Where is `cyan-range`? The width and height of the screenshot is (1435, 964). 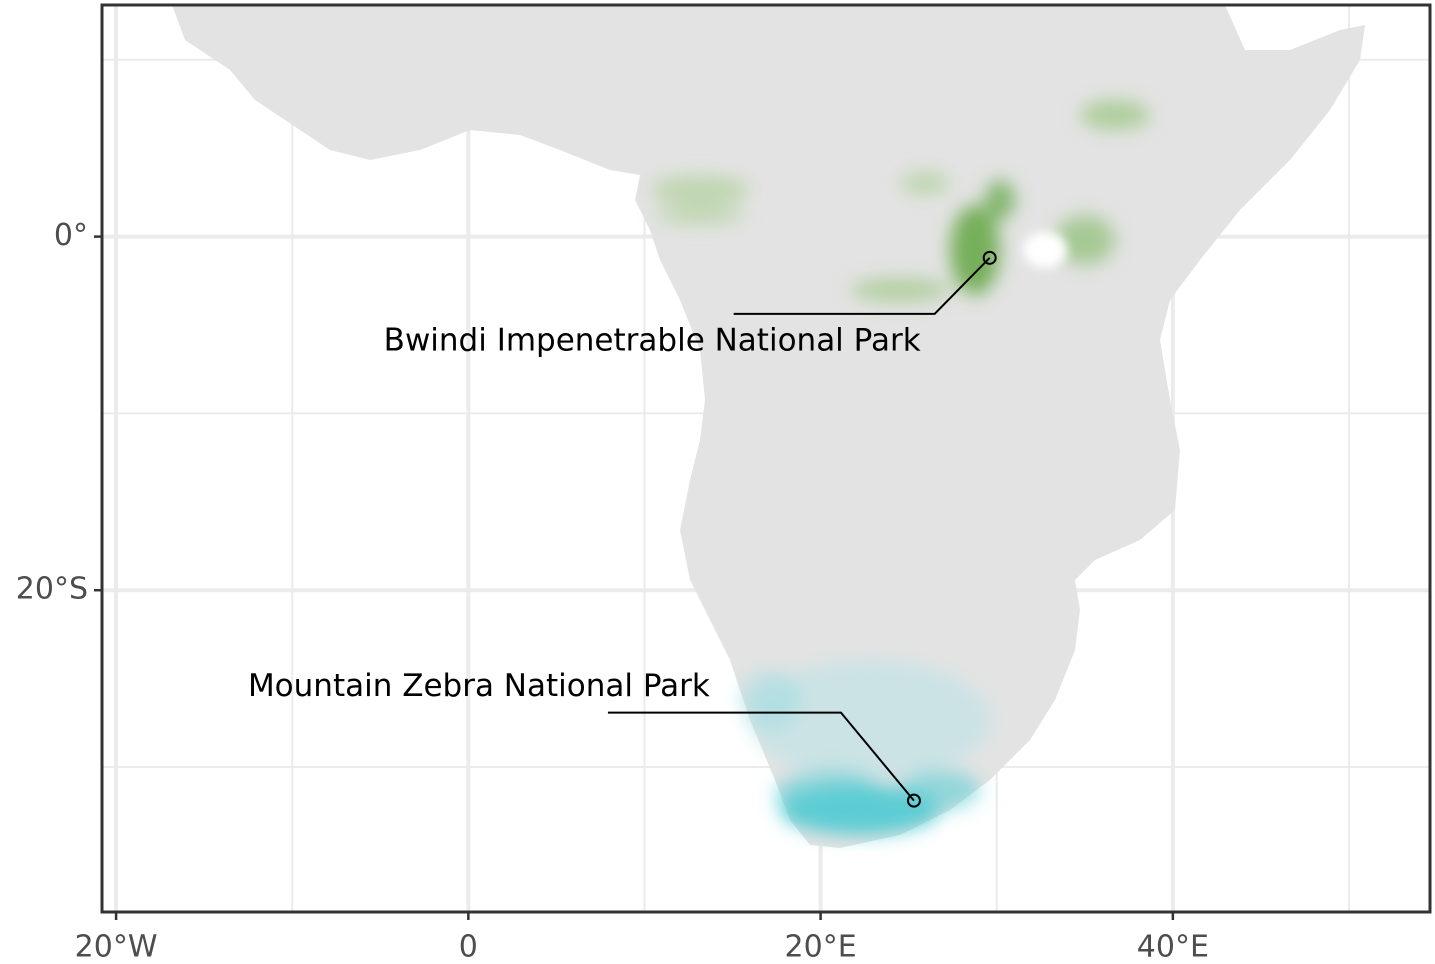
cyan-range is located at coordinates (865, 747).